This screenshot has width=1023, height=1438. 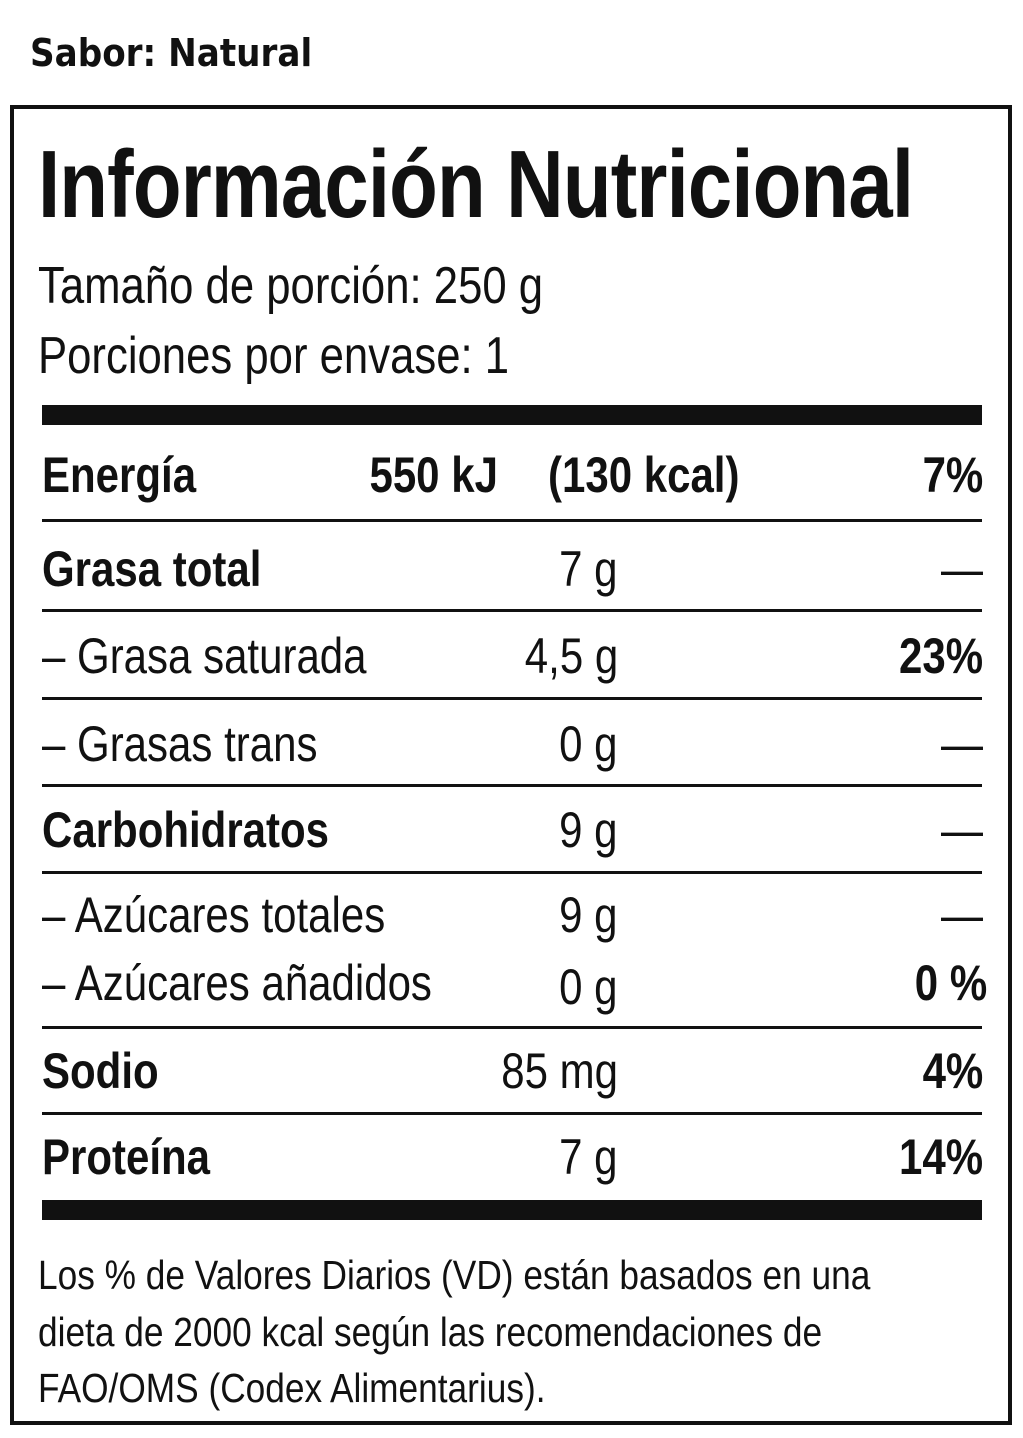 What do you see at coordinates (559, 1071) in the screenshot?
I see `nutrient-amount: 85 mg` at bounding box center [559, 1071].